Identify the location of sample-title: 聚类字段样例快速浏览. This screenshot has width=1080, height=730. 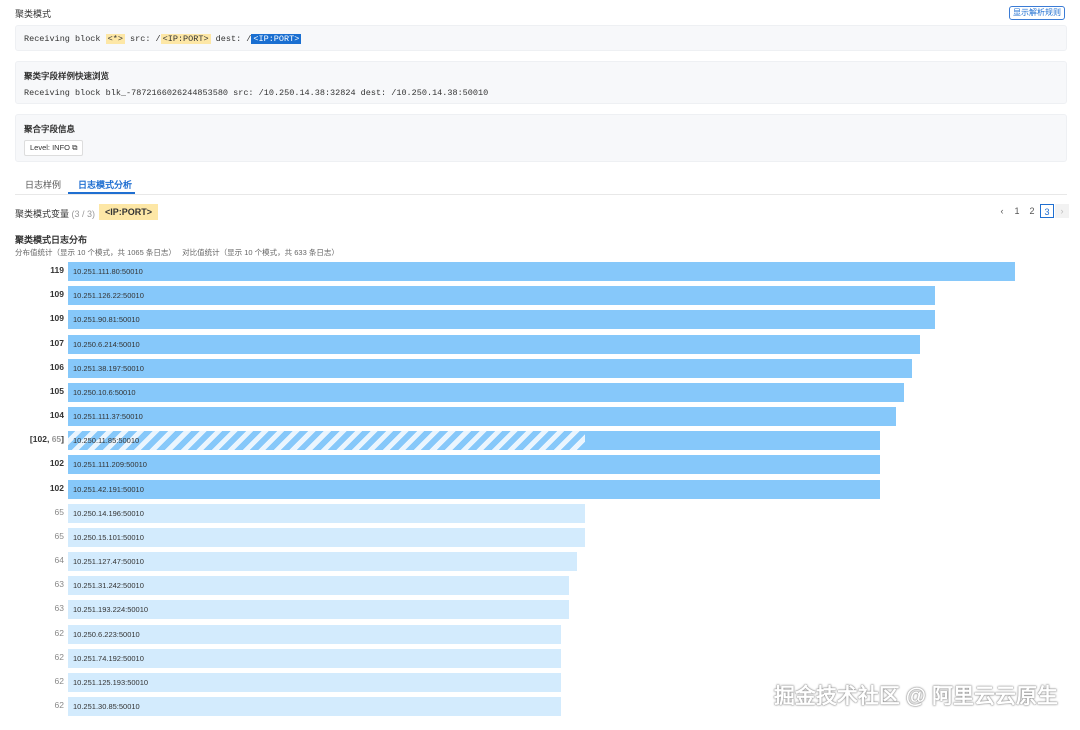
(67, 76).